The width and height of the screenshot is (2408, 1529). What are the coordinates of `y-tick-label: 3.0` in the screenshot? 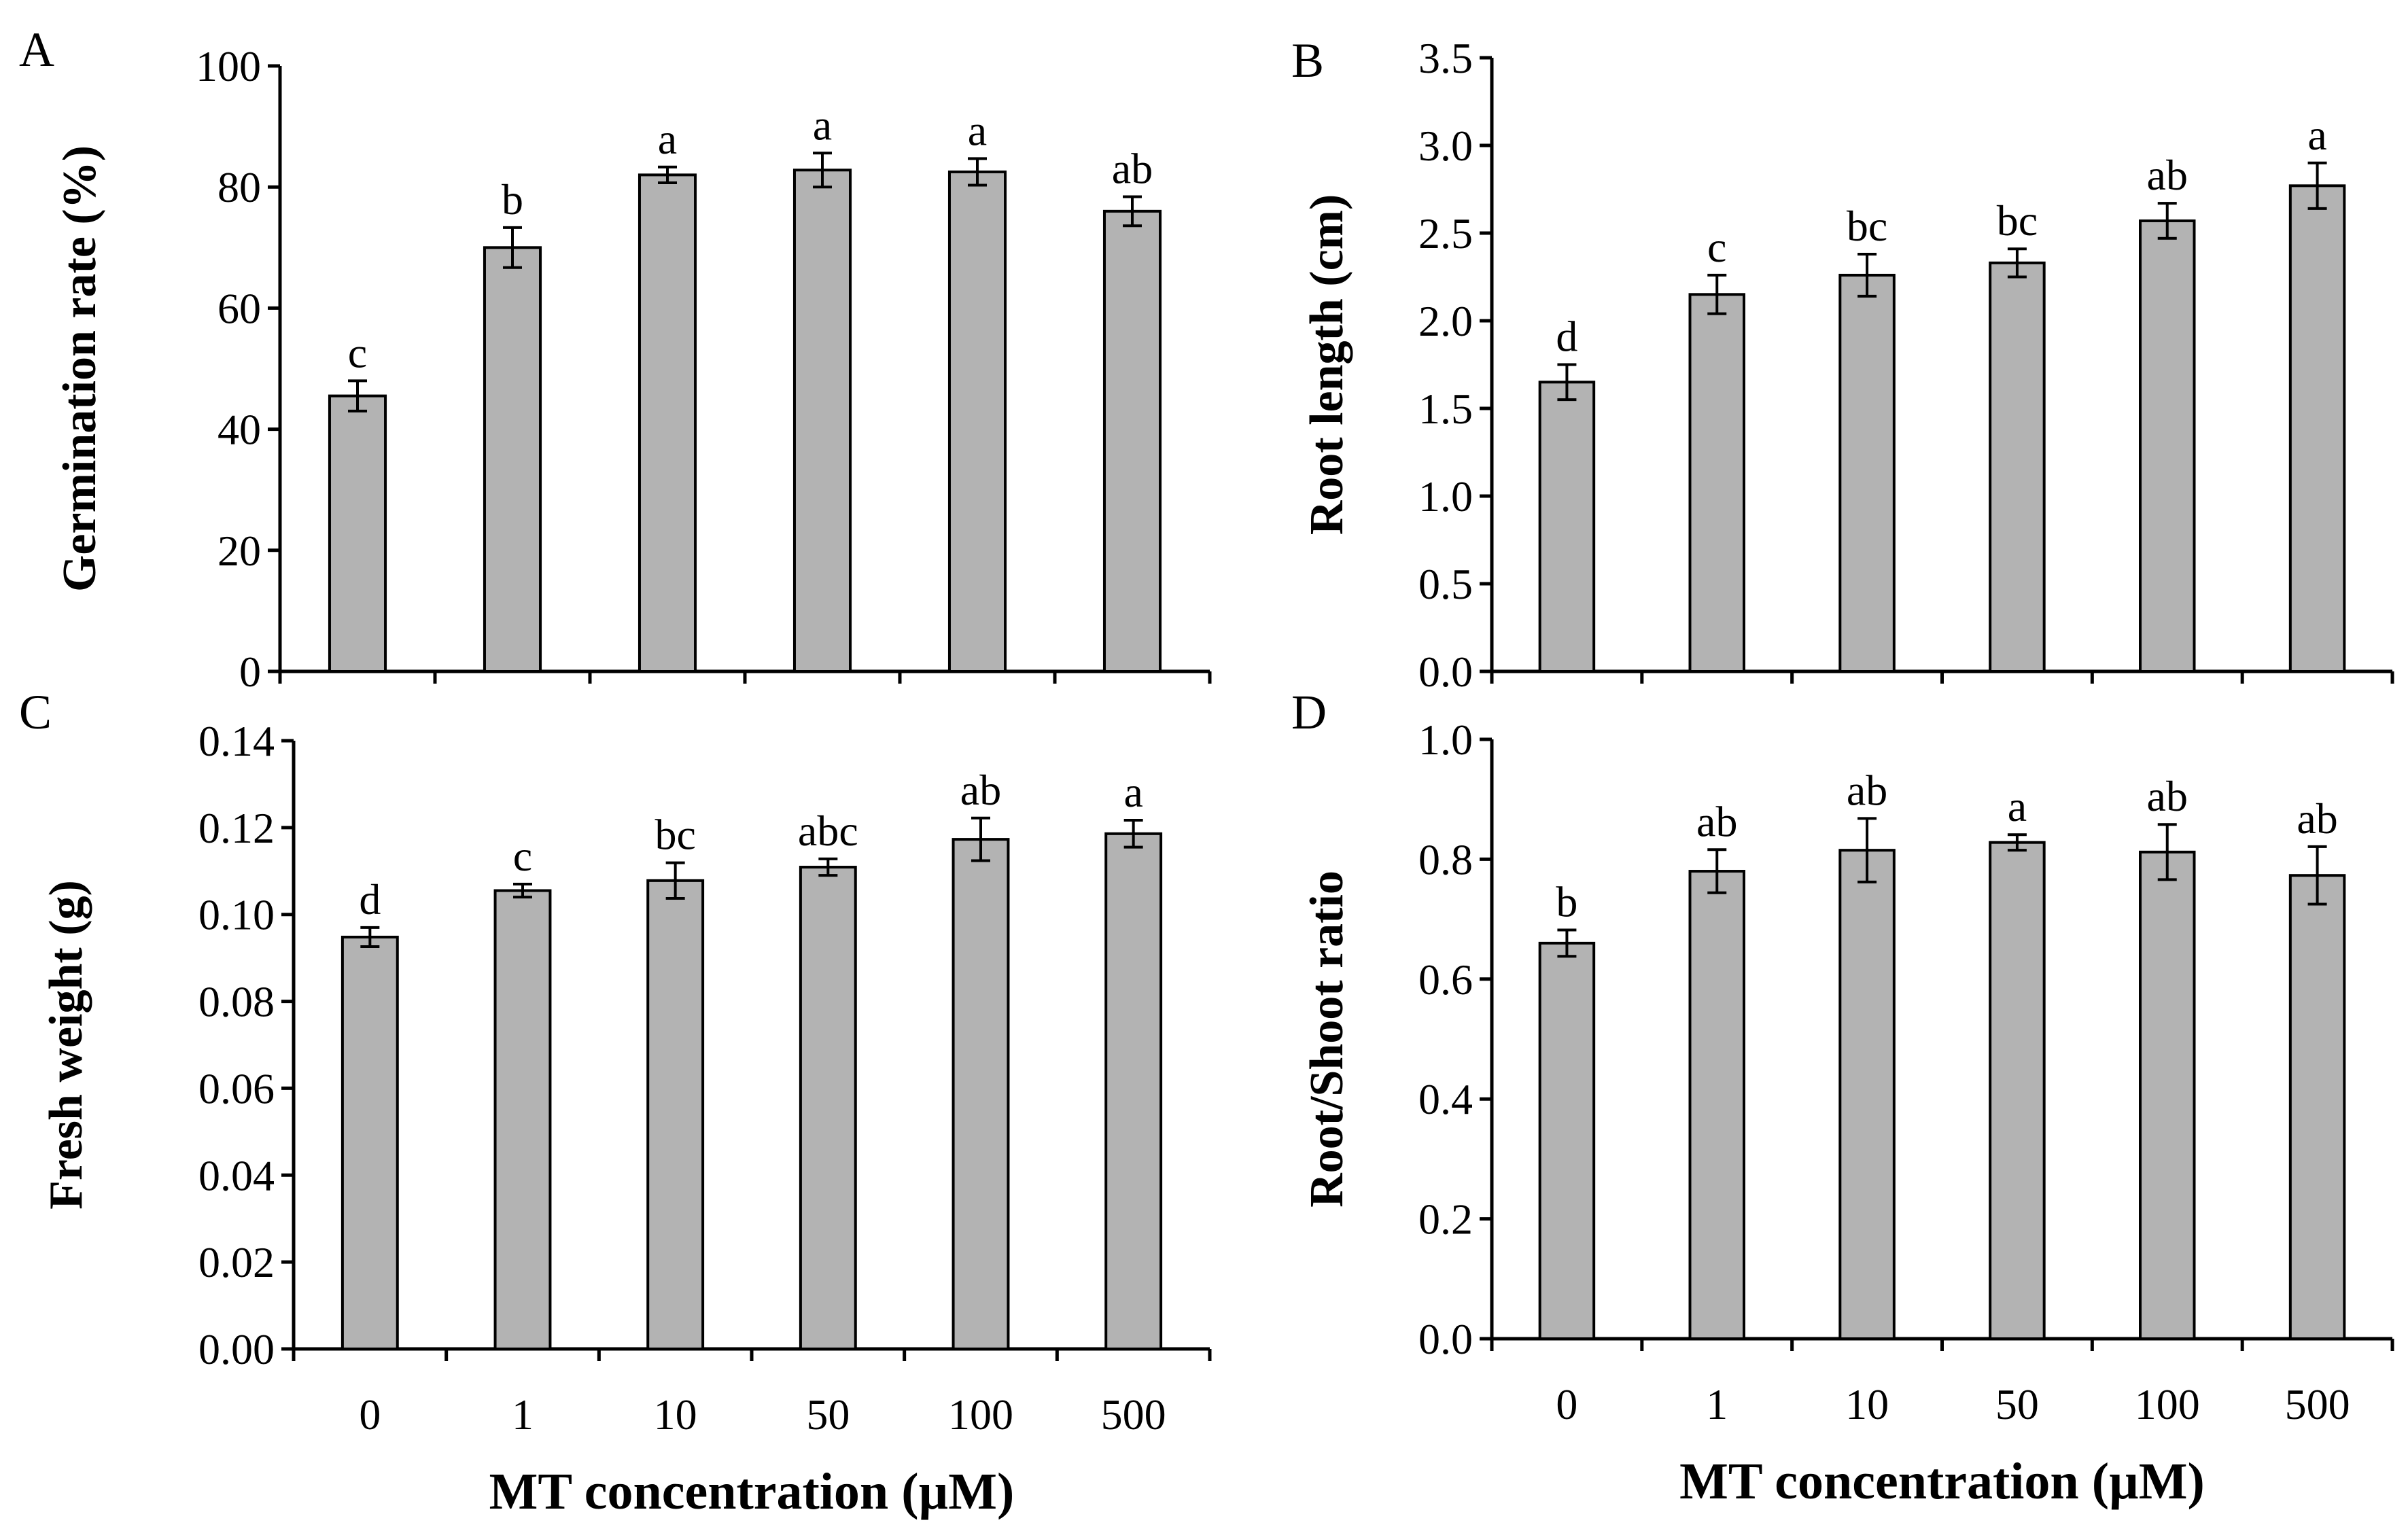 It's located at (1445, 146).